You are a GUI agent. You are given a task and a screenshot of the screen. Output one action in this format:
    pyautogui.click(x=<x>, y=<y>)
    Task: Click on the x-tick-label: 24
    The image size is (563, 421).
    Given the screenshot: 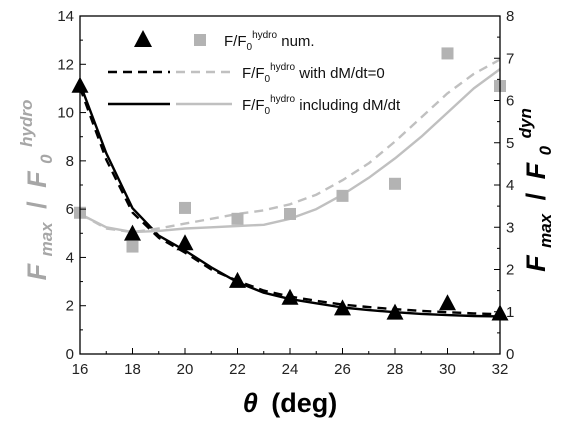 What is the action you would take?
    pyautogui.click(x=290, y=369)
    